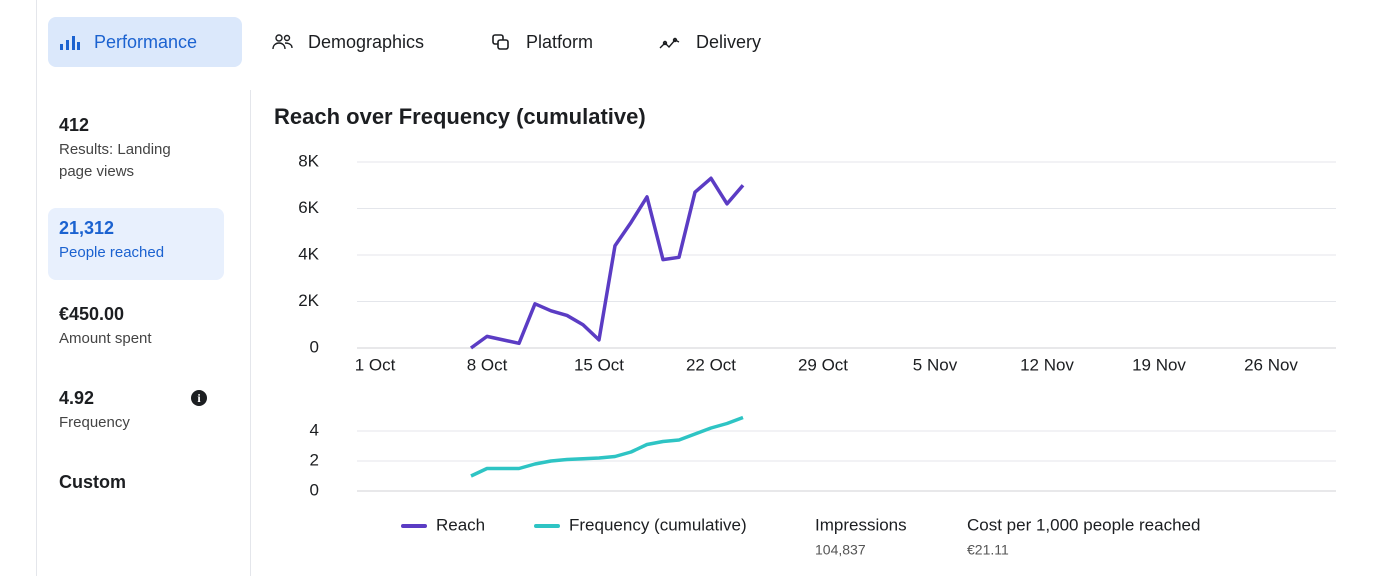  What do you see at coordinates (823, 364) in the screenshot?
I see `x-tick-label: 29 Oct` at bounding box center [823, 364].